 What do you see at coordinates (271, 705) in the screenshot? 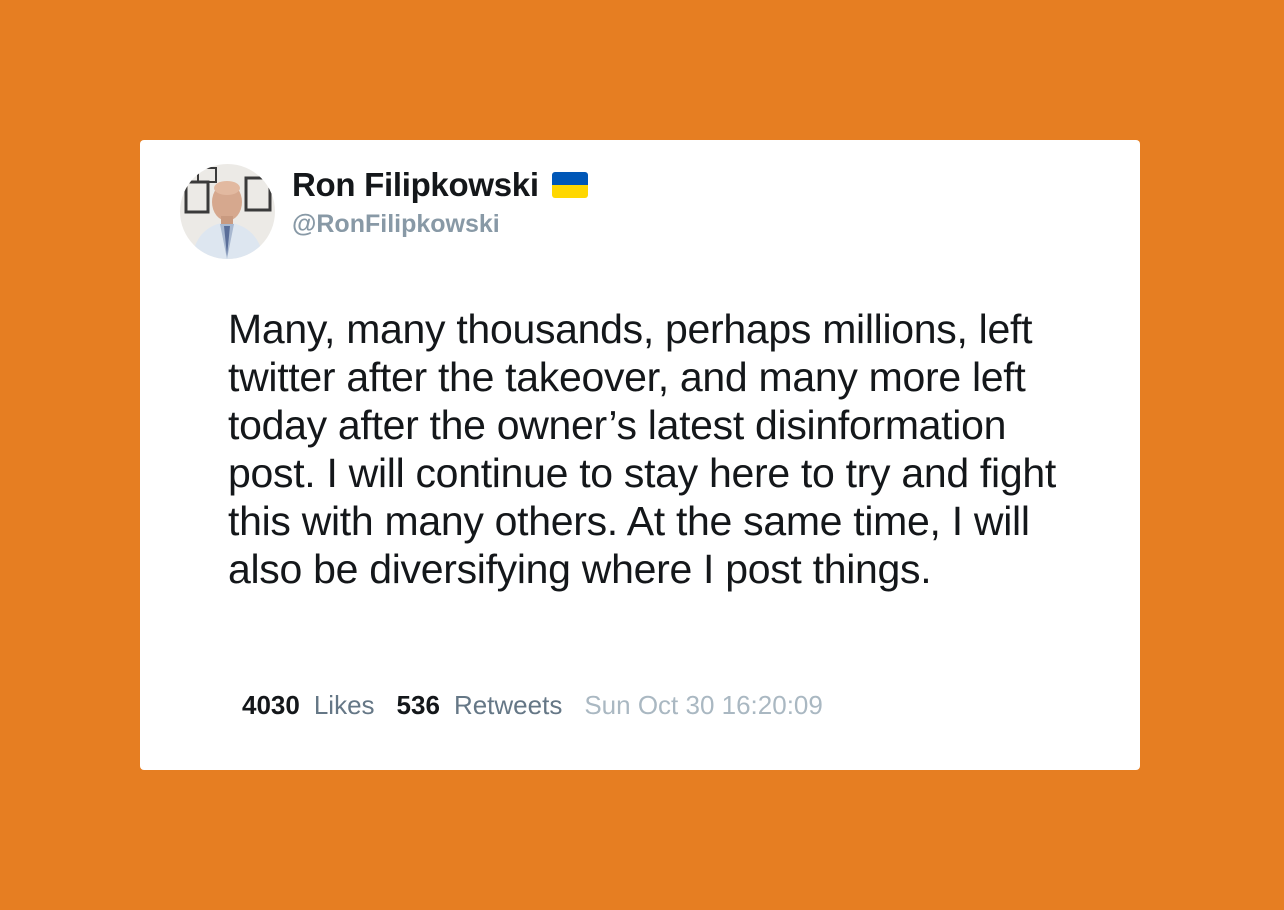
I see `likes-count: 4030` at bounding box center [271, 705].